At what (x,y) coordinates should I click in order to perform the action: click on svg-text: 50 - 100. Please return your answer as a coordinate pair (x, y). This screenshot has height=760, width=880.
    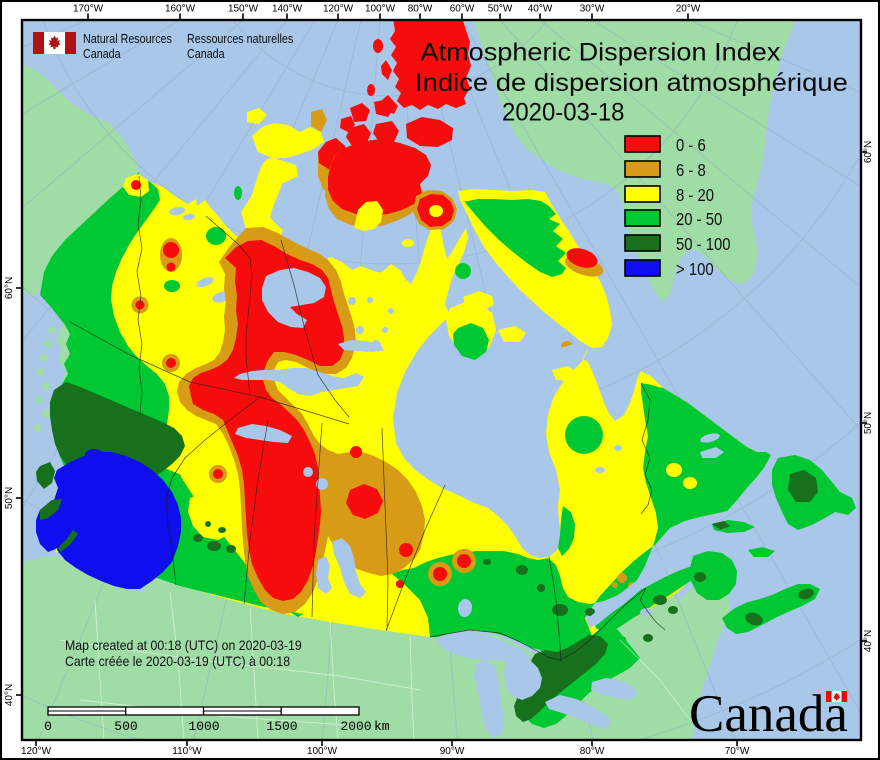
    Looking at the image, I should click on (703, 244).